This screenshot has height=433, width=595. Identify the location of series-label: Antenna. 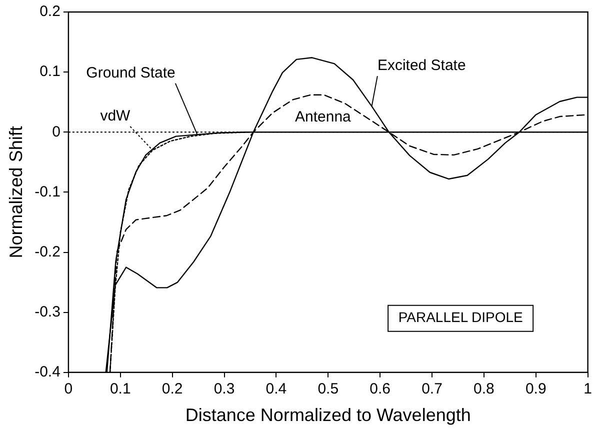
(323, 117).